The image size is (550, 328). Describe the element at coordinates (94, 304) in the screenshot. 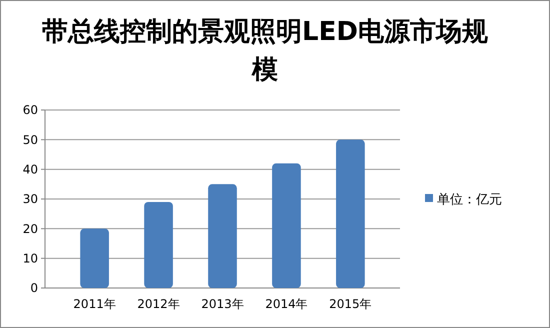

I see `x-tick-label: 2011年` at that location.